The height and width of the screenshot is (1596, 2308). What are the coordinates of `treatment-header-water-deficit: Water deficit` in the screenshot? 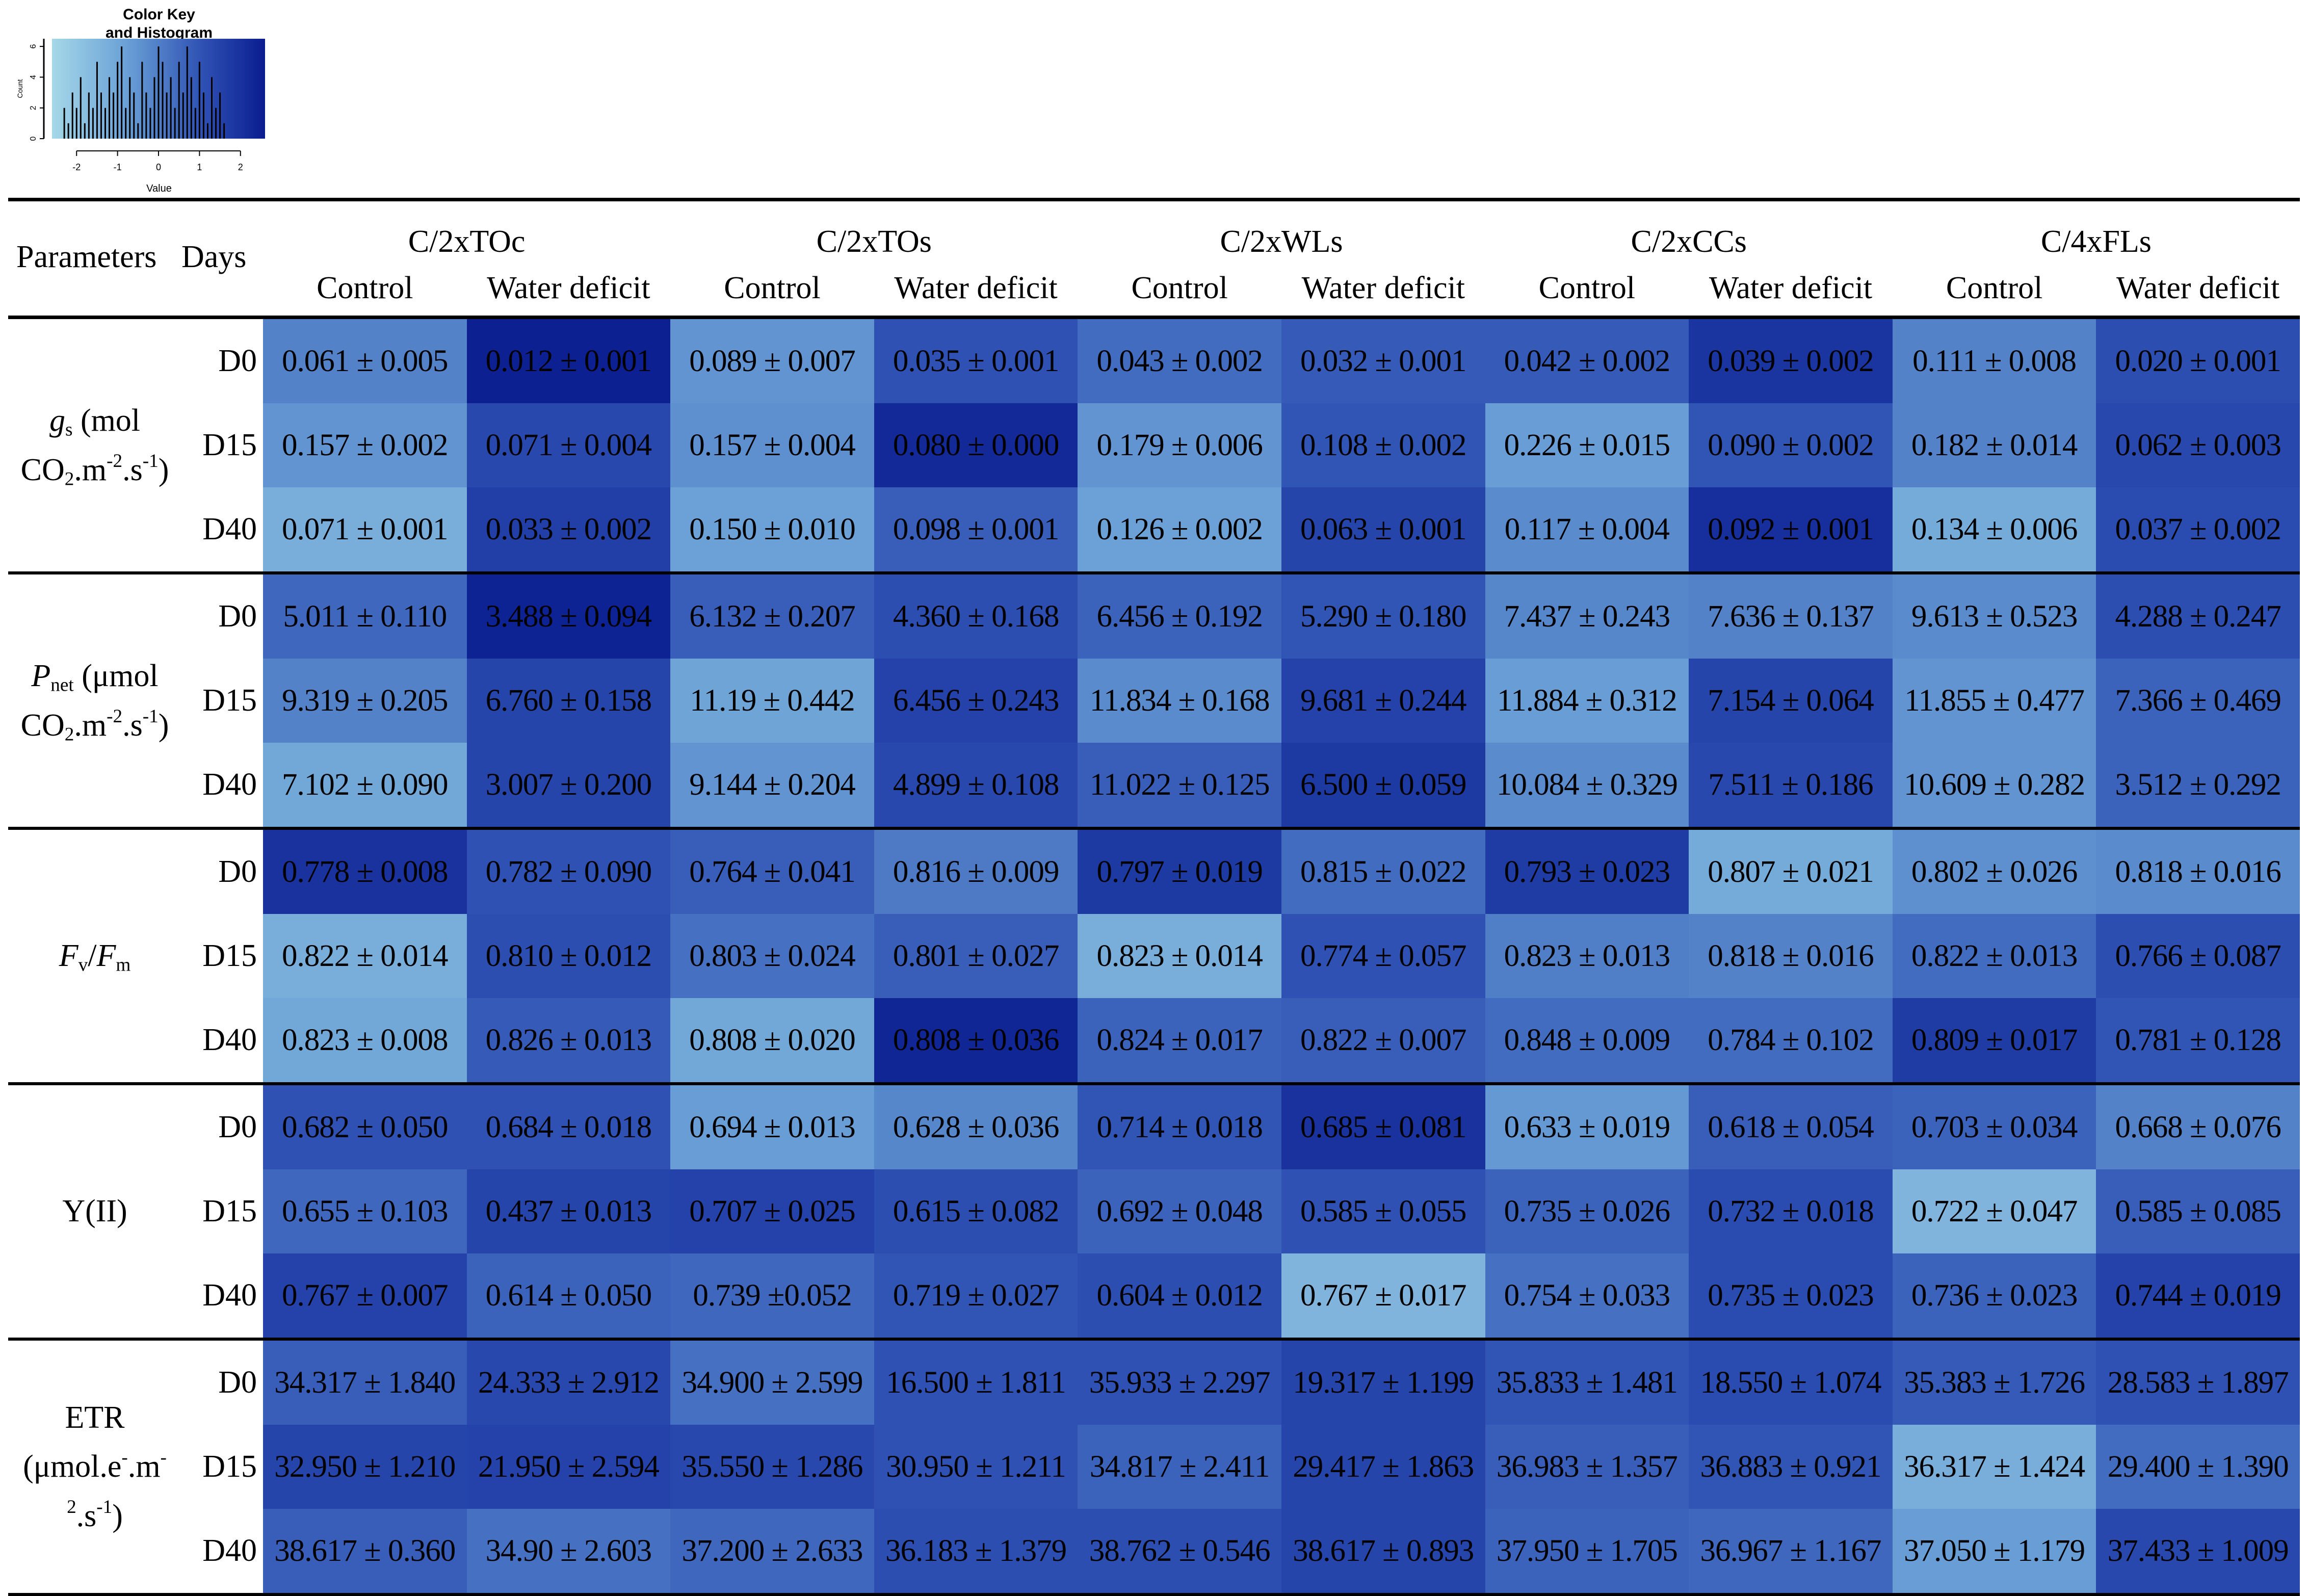 It's located at (1383, 288).